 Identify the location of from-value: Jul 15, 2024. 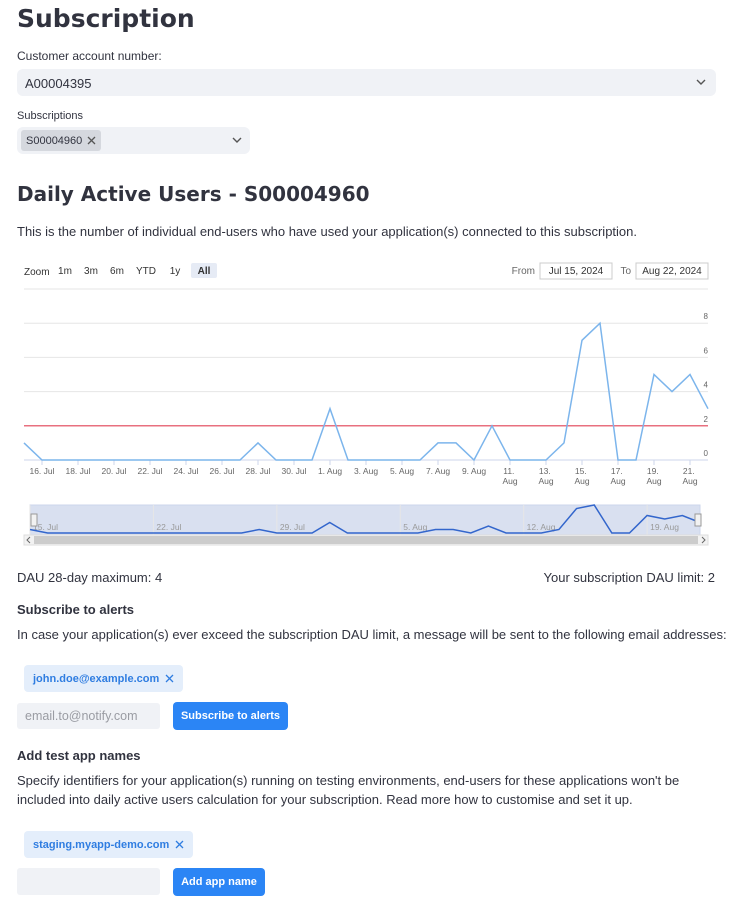
(576, 271).